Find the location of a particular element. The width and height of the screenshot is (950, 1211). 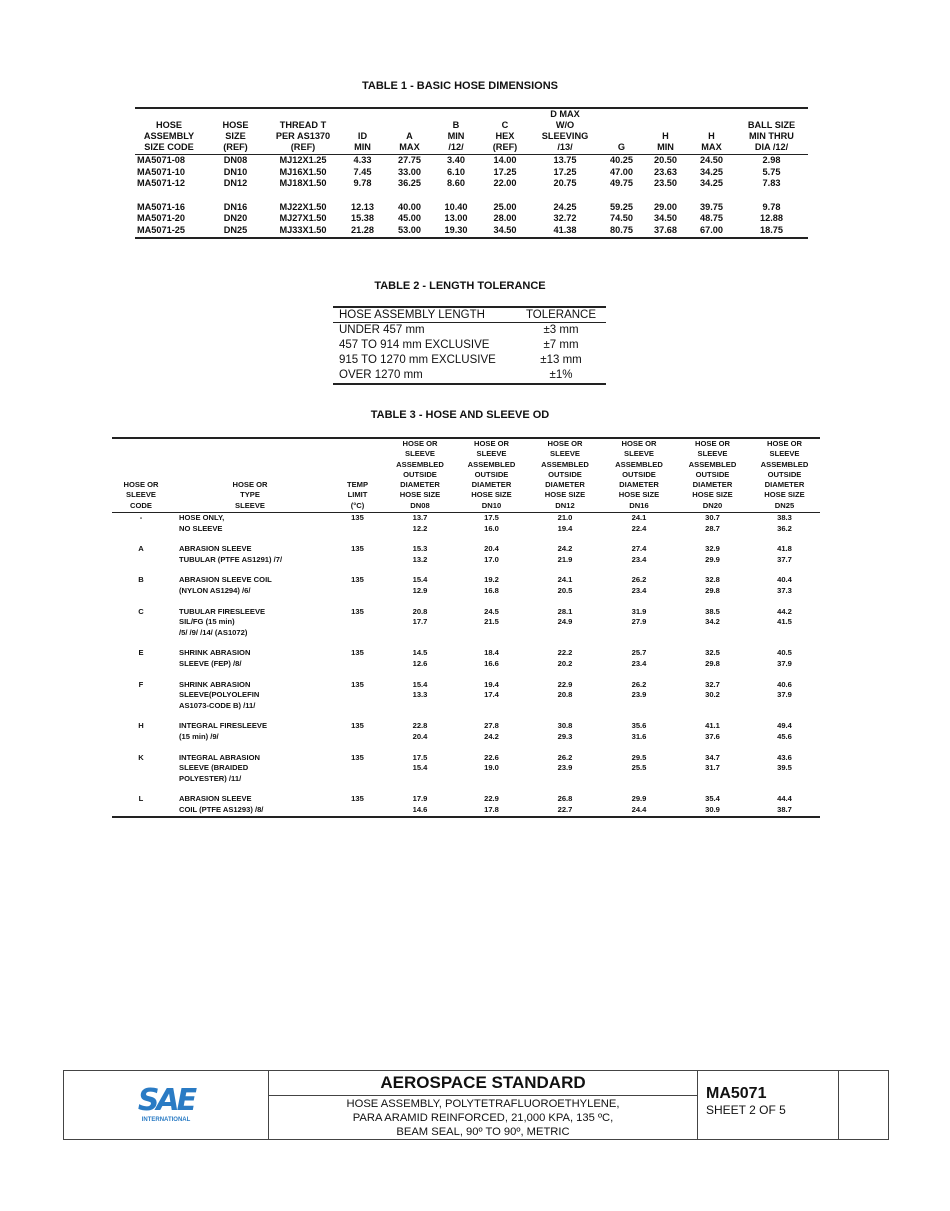

table-cell: 40.5 37.9 is located at coordinates (784, 658).